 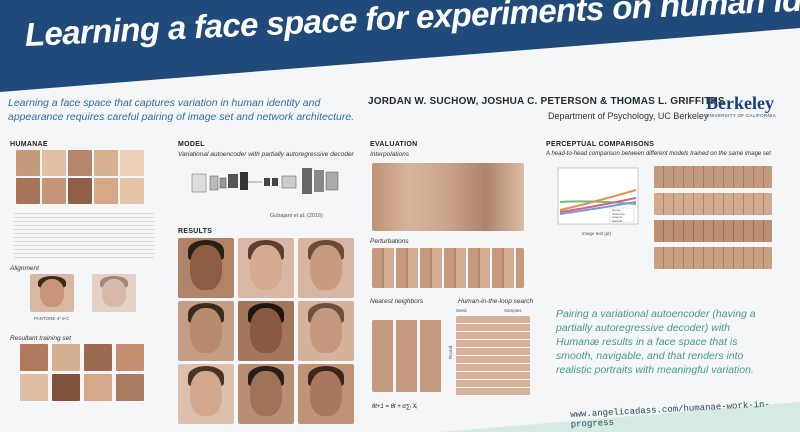 I want to click on humanae-heading: HUMANAE, so click(x=29, y=144).